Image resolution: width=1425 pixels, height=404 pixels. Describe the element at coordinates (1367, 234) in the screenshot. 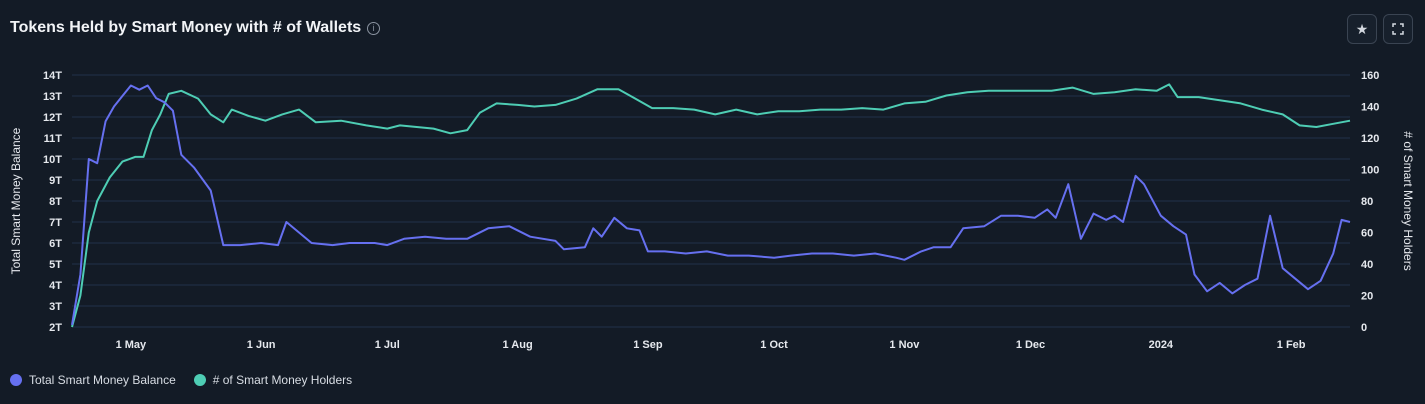

I see `y2-tick-label: 60` at that location.